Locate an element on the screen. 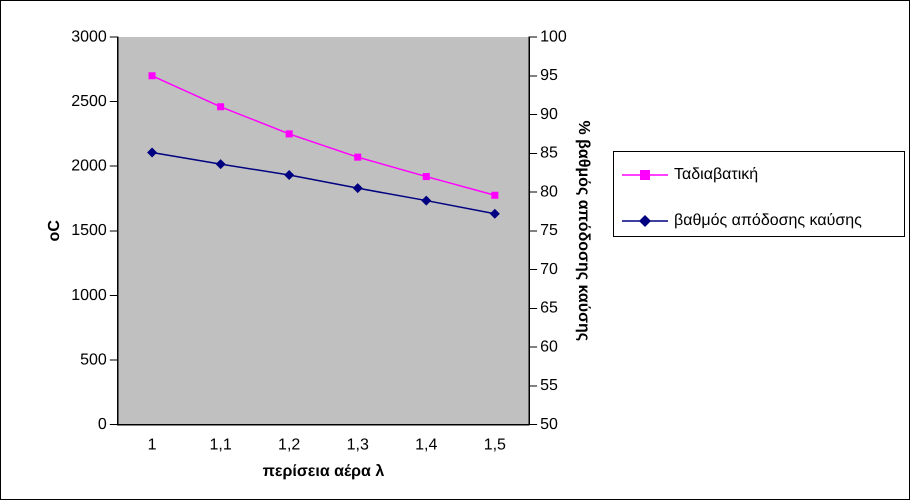 The height and width of the screenshot is (500, 910). legend-label: Ταδιαβατική is located at coordinates (716, 175).